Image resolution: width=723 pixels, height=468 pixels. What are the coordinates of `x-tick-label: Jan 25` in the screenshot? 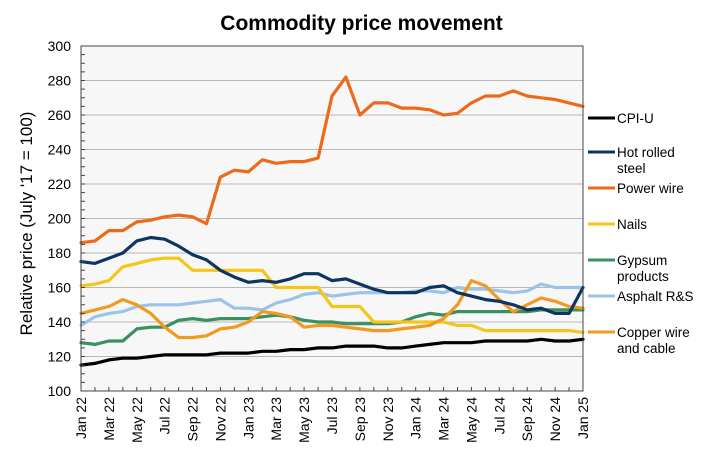 It's located at (583, 418).